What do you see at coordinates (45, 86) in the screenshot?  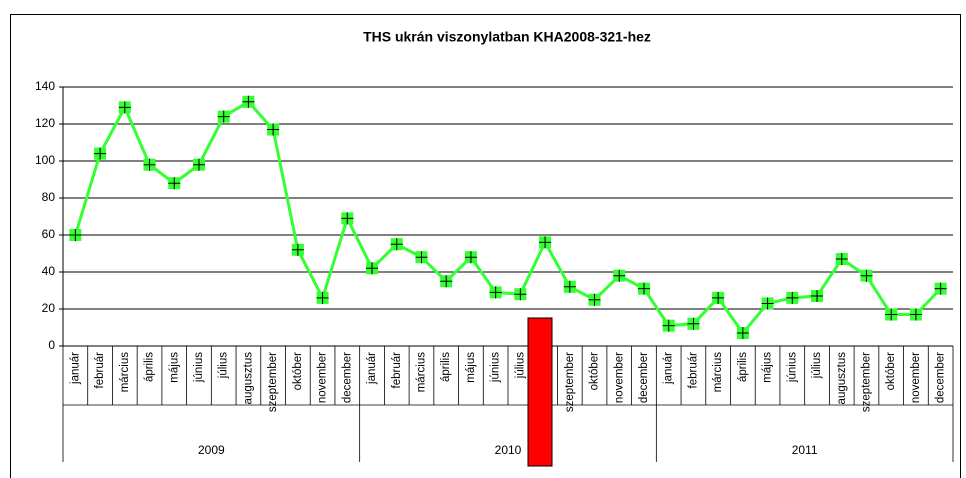 I see `y-tick-label: 140` at bounding box center [45, 86].